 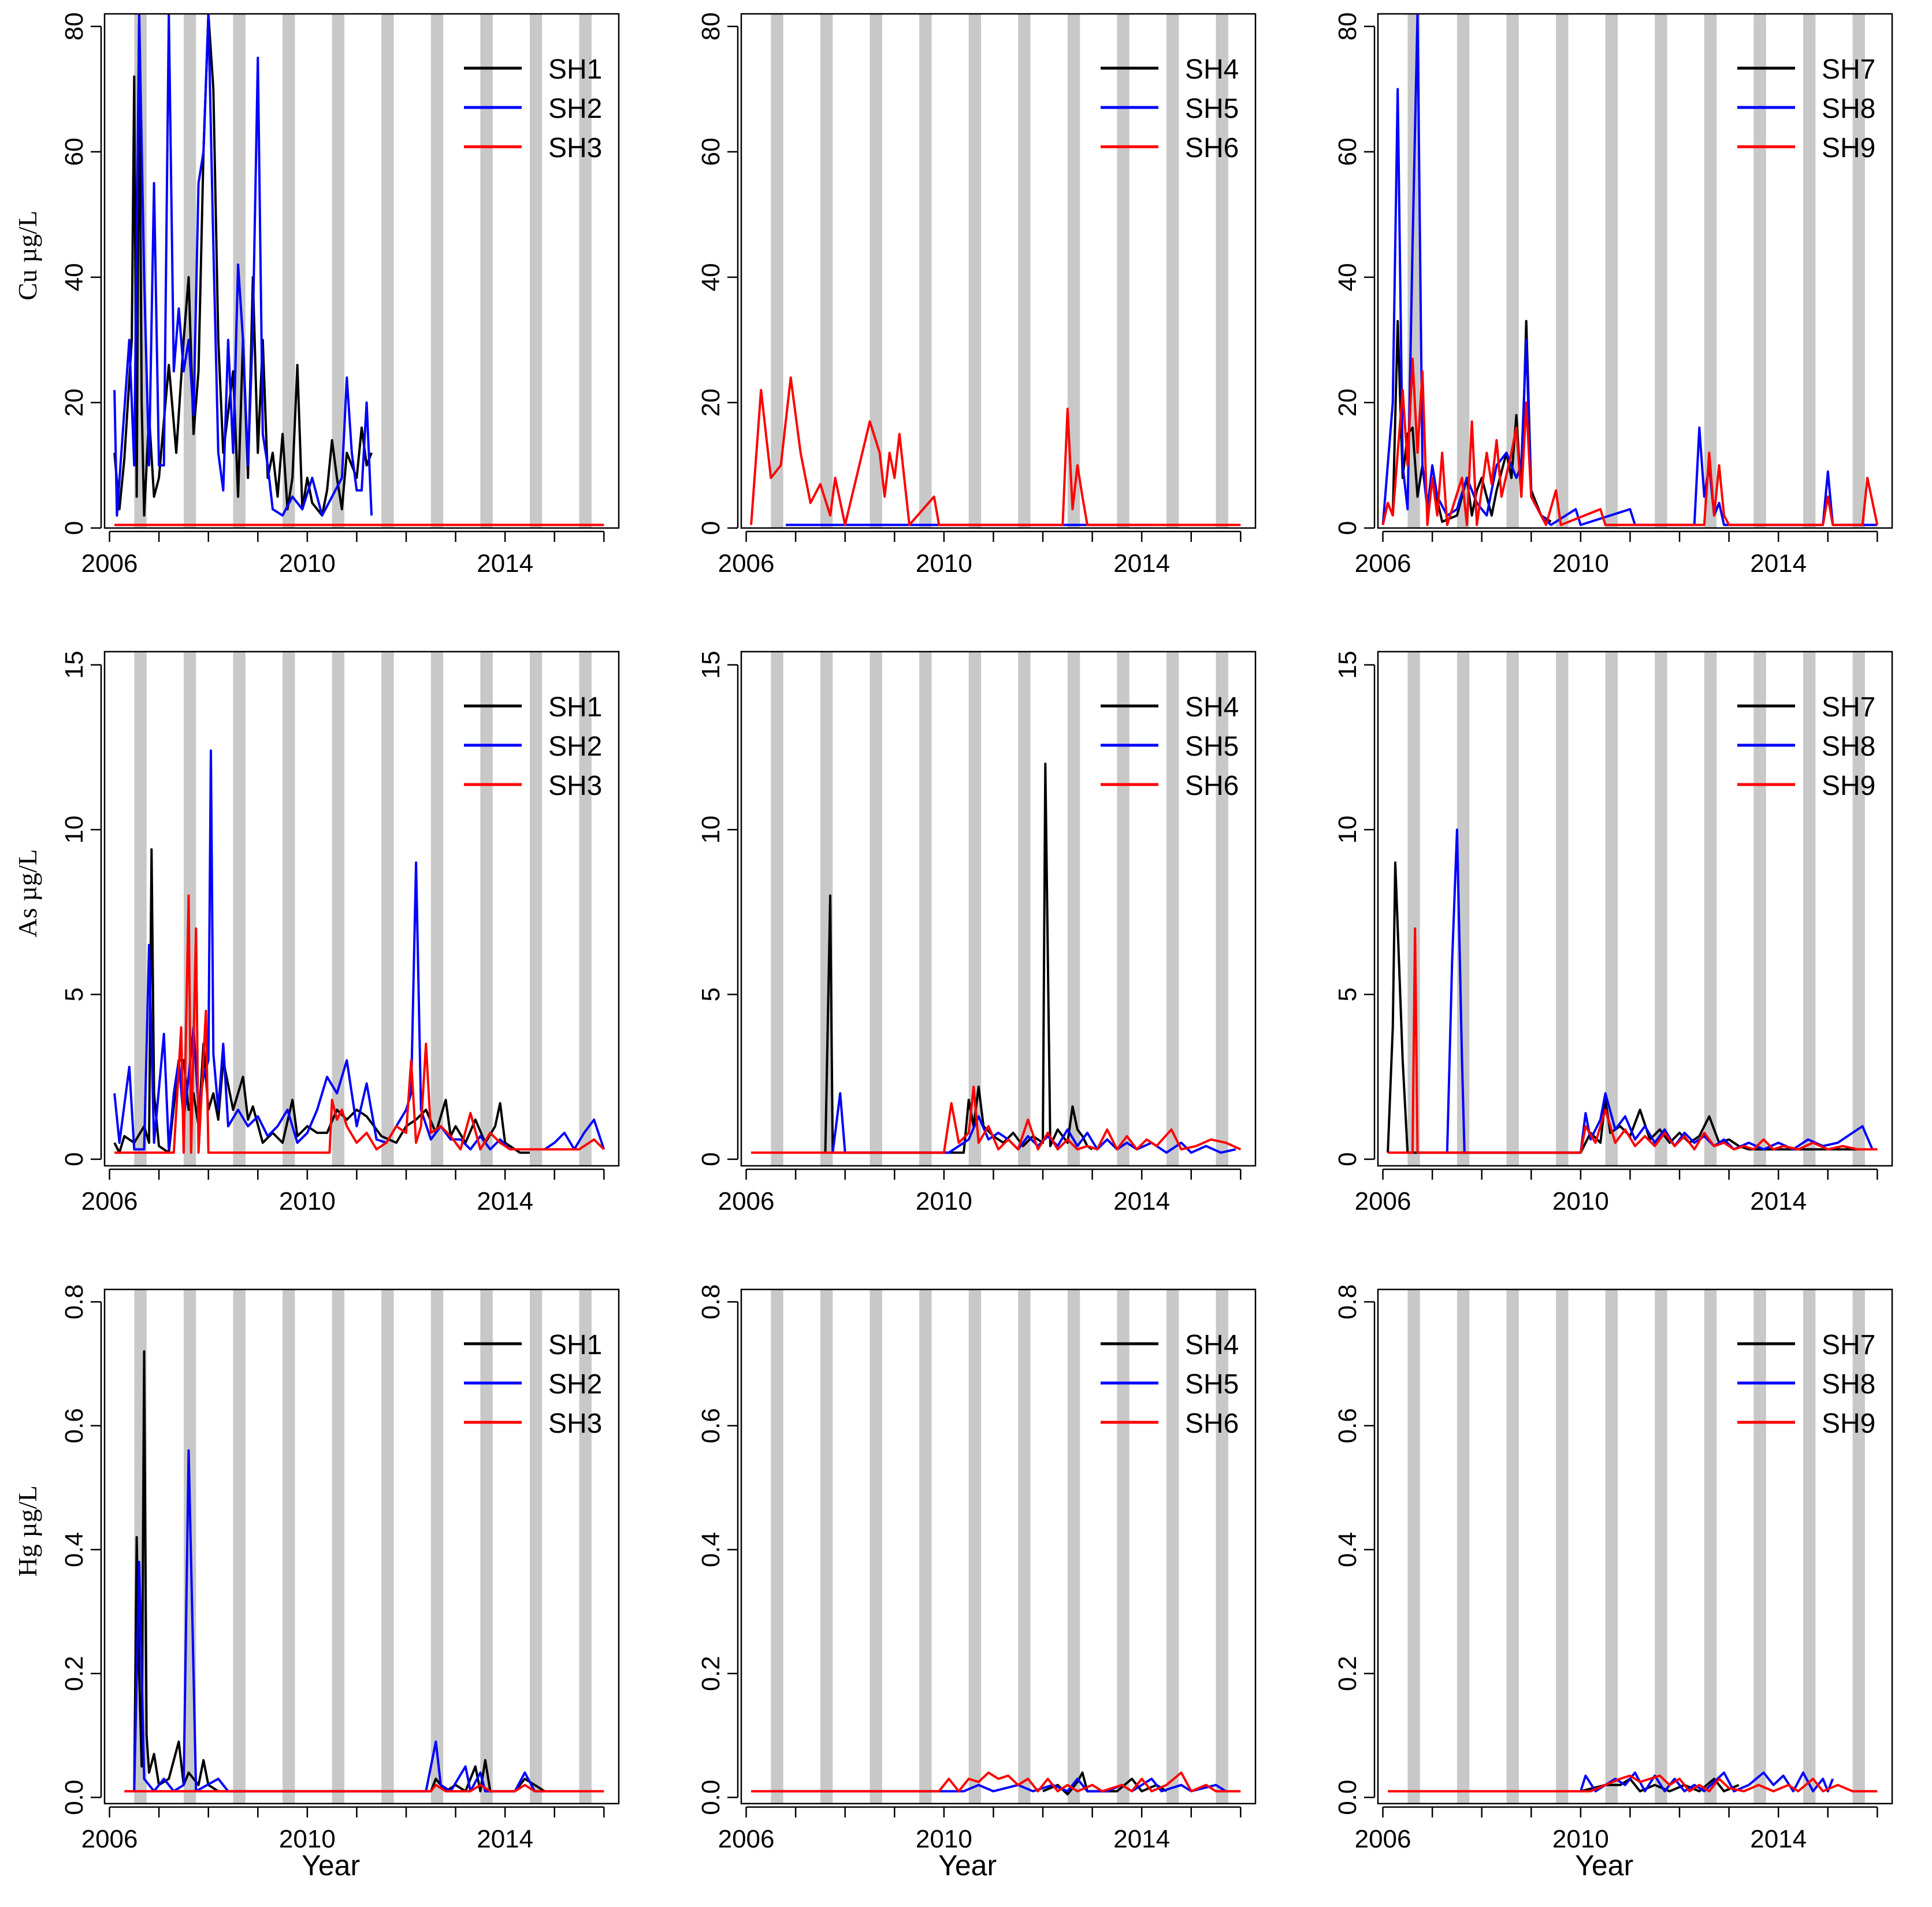 I want to click on y-axis-label: Cu µg/L, so click(x=27, y=256).